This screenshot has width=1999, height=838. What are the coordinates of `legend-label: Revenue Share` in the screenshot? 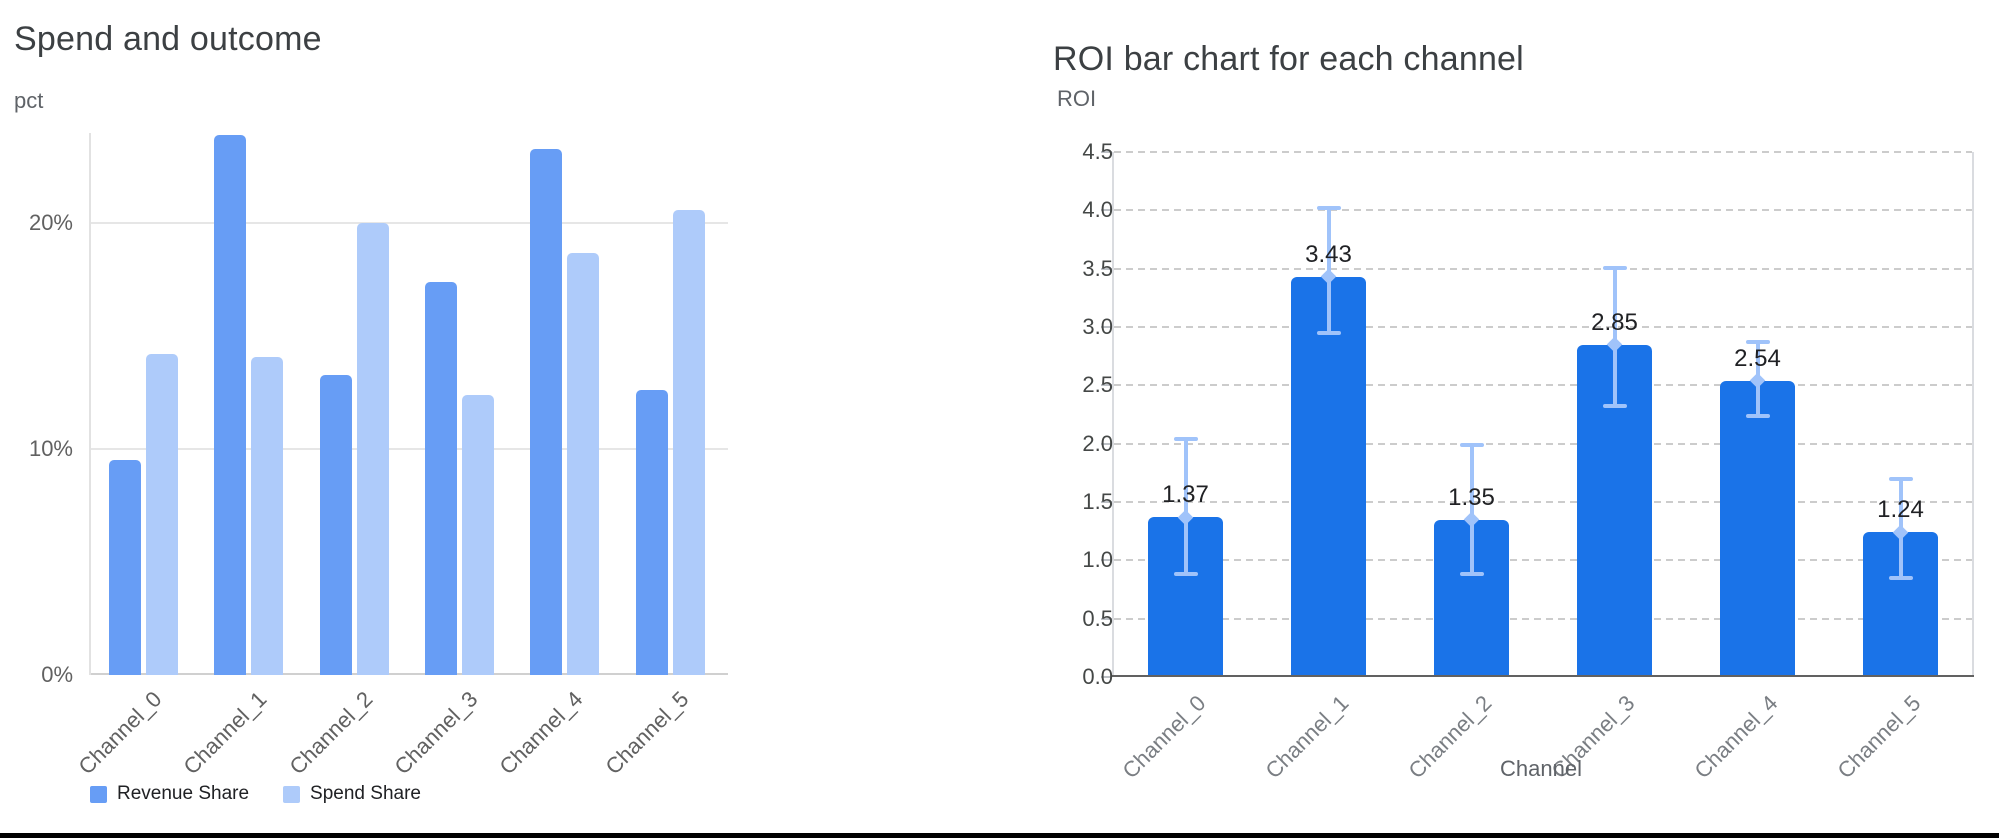 It's located at (183, 793).